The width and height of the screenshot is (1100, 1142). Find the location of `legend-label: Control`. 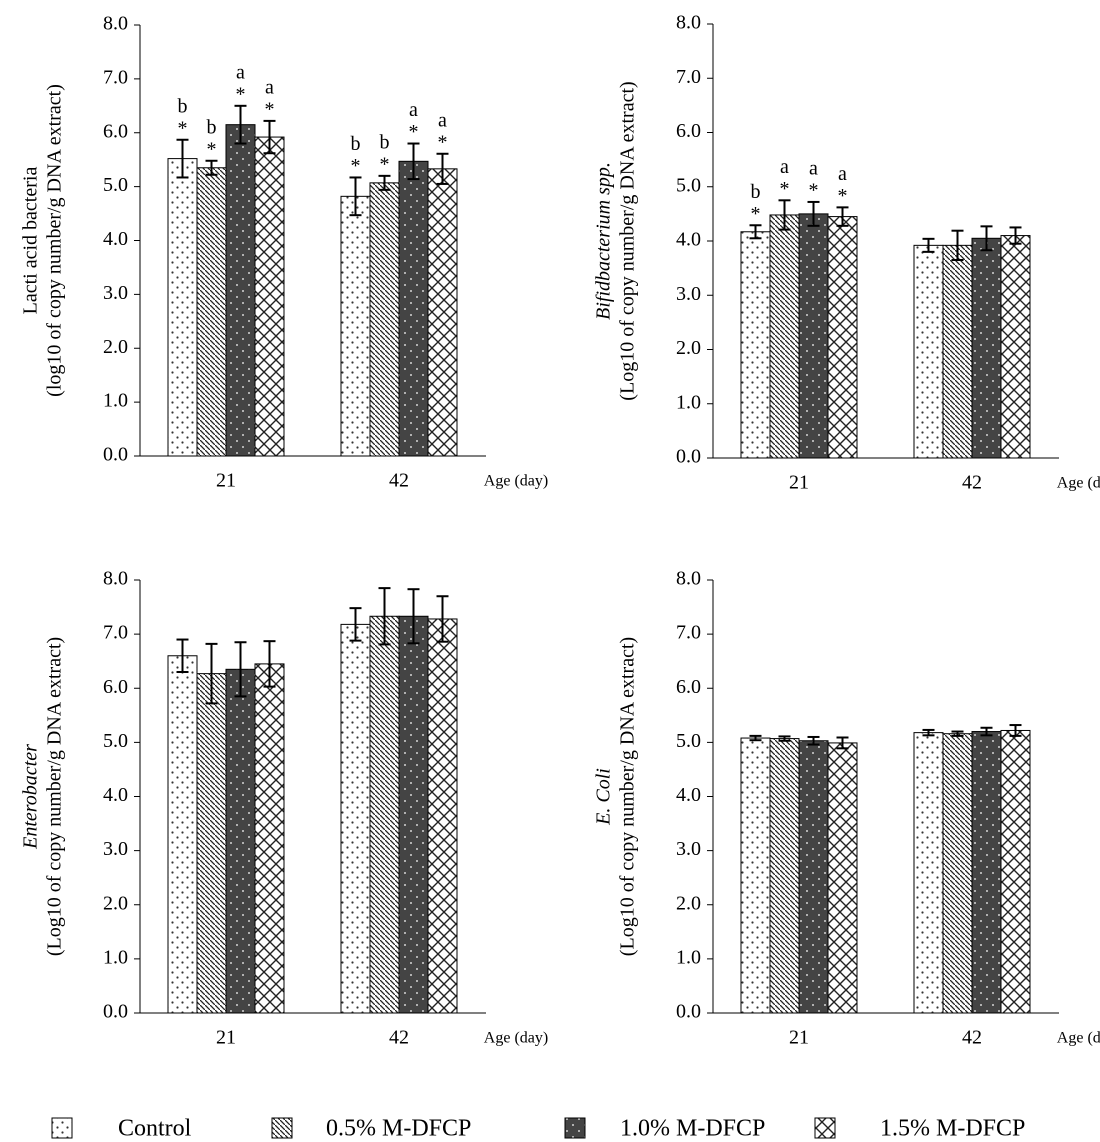

legend-label: Control is located at coordinates (155, 1129).